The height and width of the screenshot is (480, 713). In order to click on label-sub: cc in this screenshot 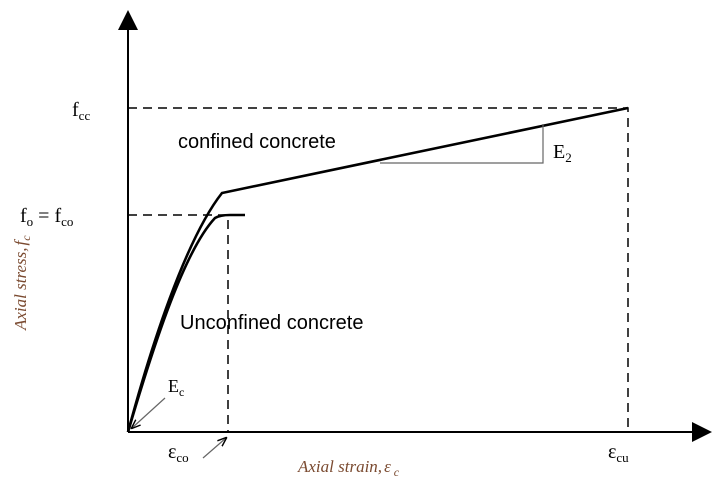, I will do `click(85, 115)`.